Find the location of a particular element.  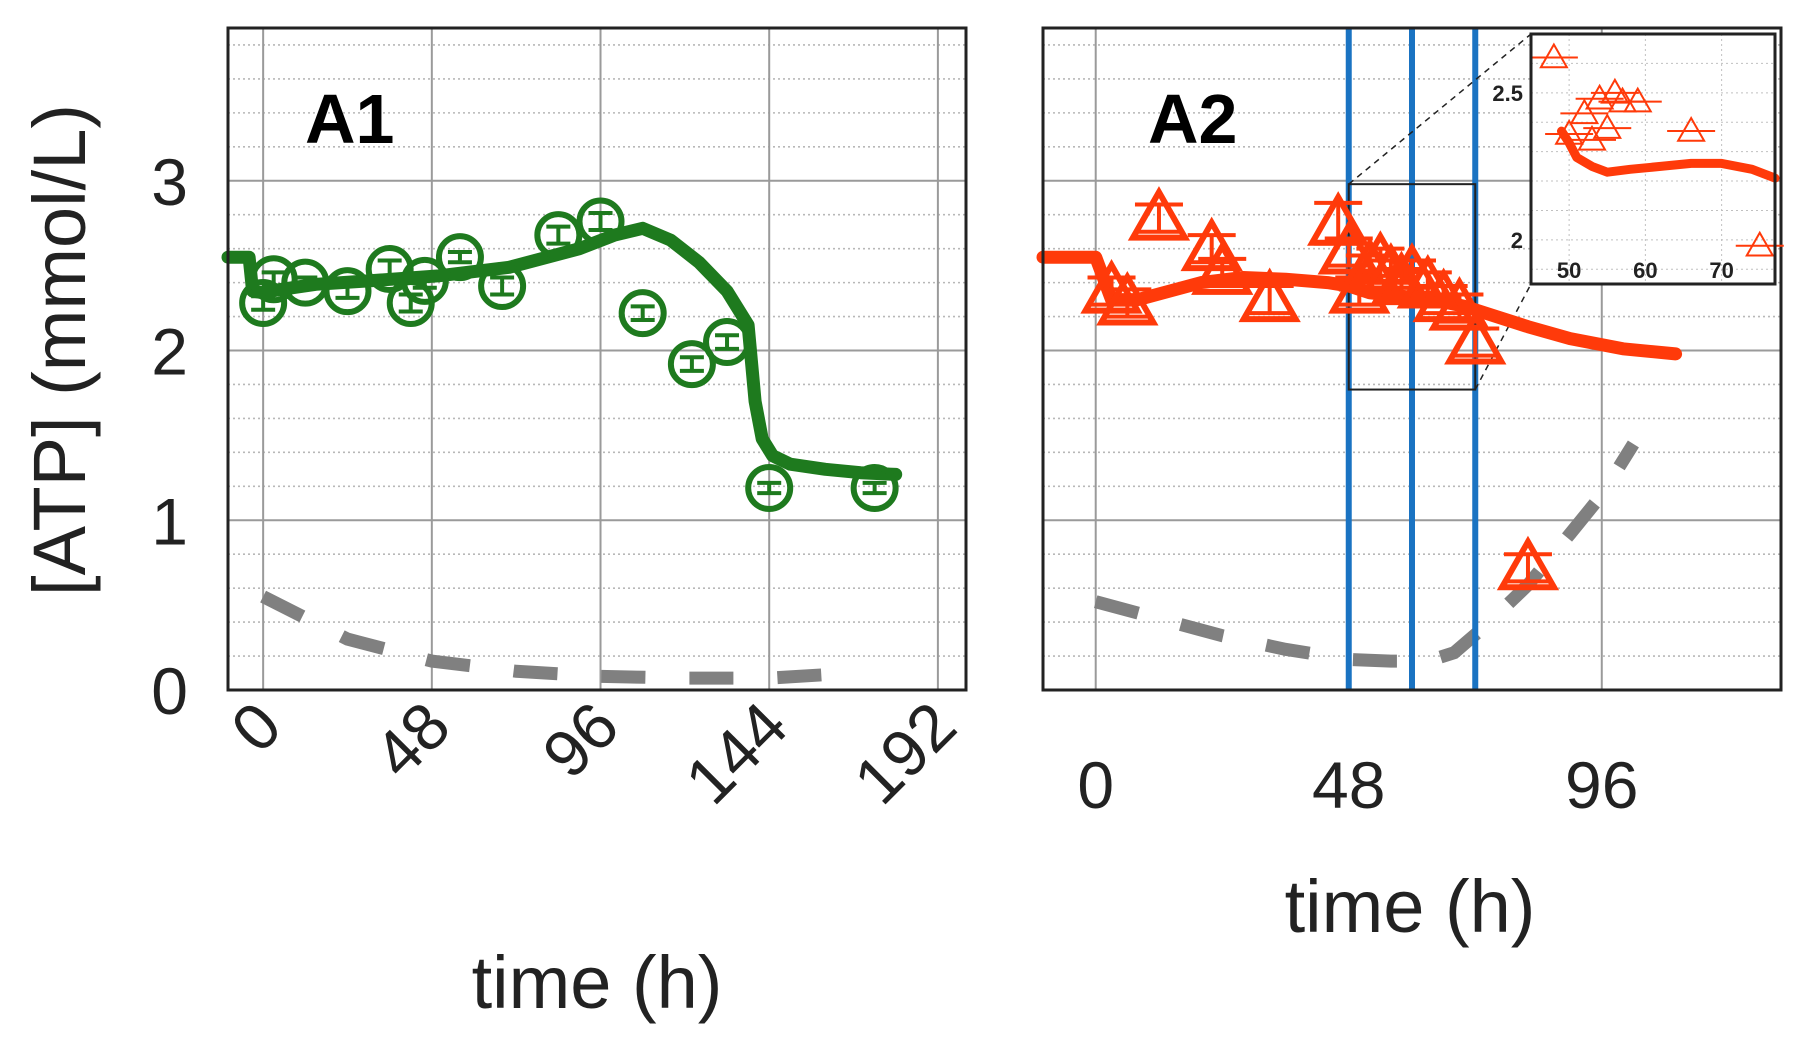

inset-frame is located at coordinates (1653, 159).